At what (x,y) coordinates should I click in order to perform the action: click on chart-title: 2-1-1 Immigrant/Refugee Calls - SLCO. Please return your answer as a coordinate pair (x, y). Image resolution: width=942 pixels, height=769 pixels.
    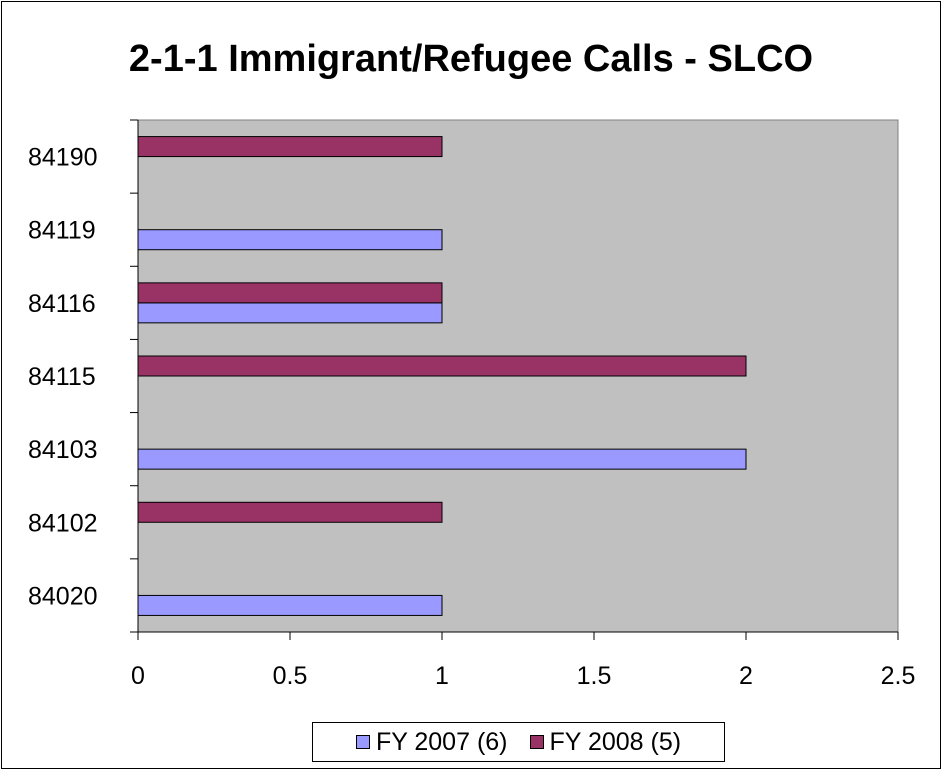
    Looking at the image, I should click on (471, 59).